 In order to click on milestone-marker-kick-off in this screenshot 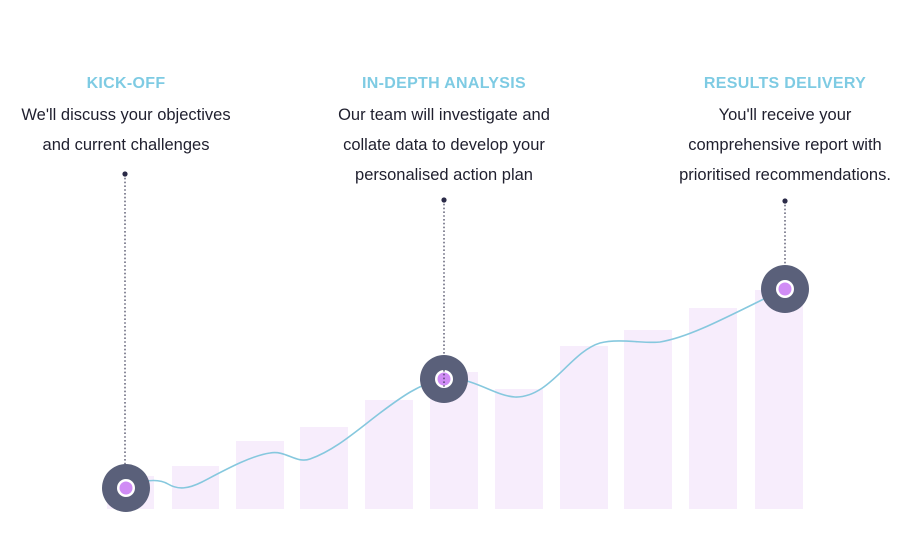, I will do `click(126, 488)`.